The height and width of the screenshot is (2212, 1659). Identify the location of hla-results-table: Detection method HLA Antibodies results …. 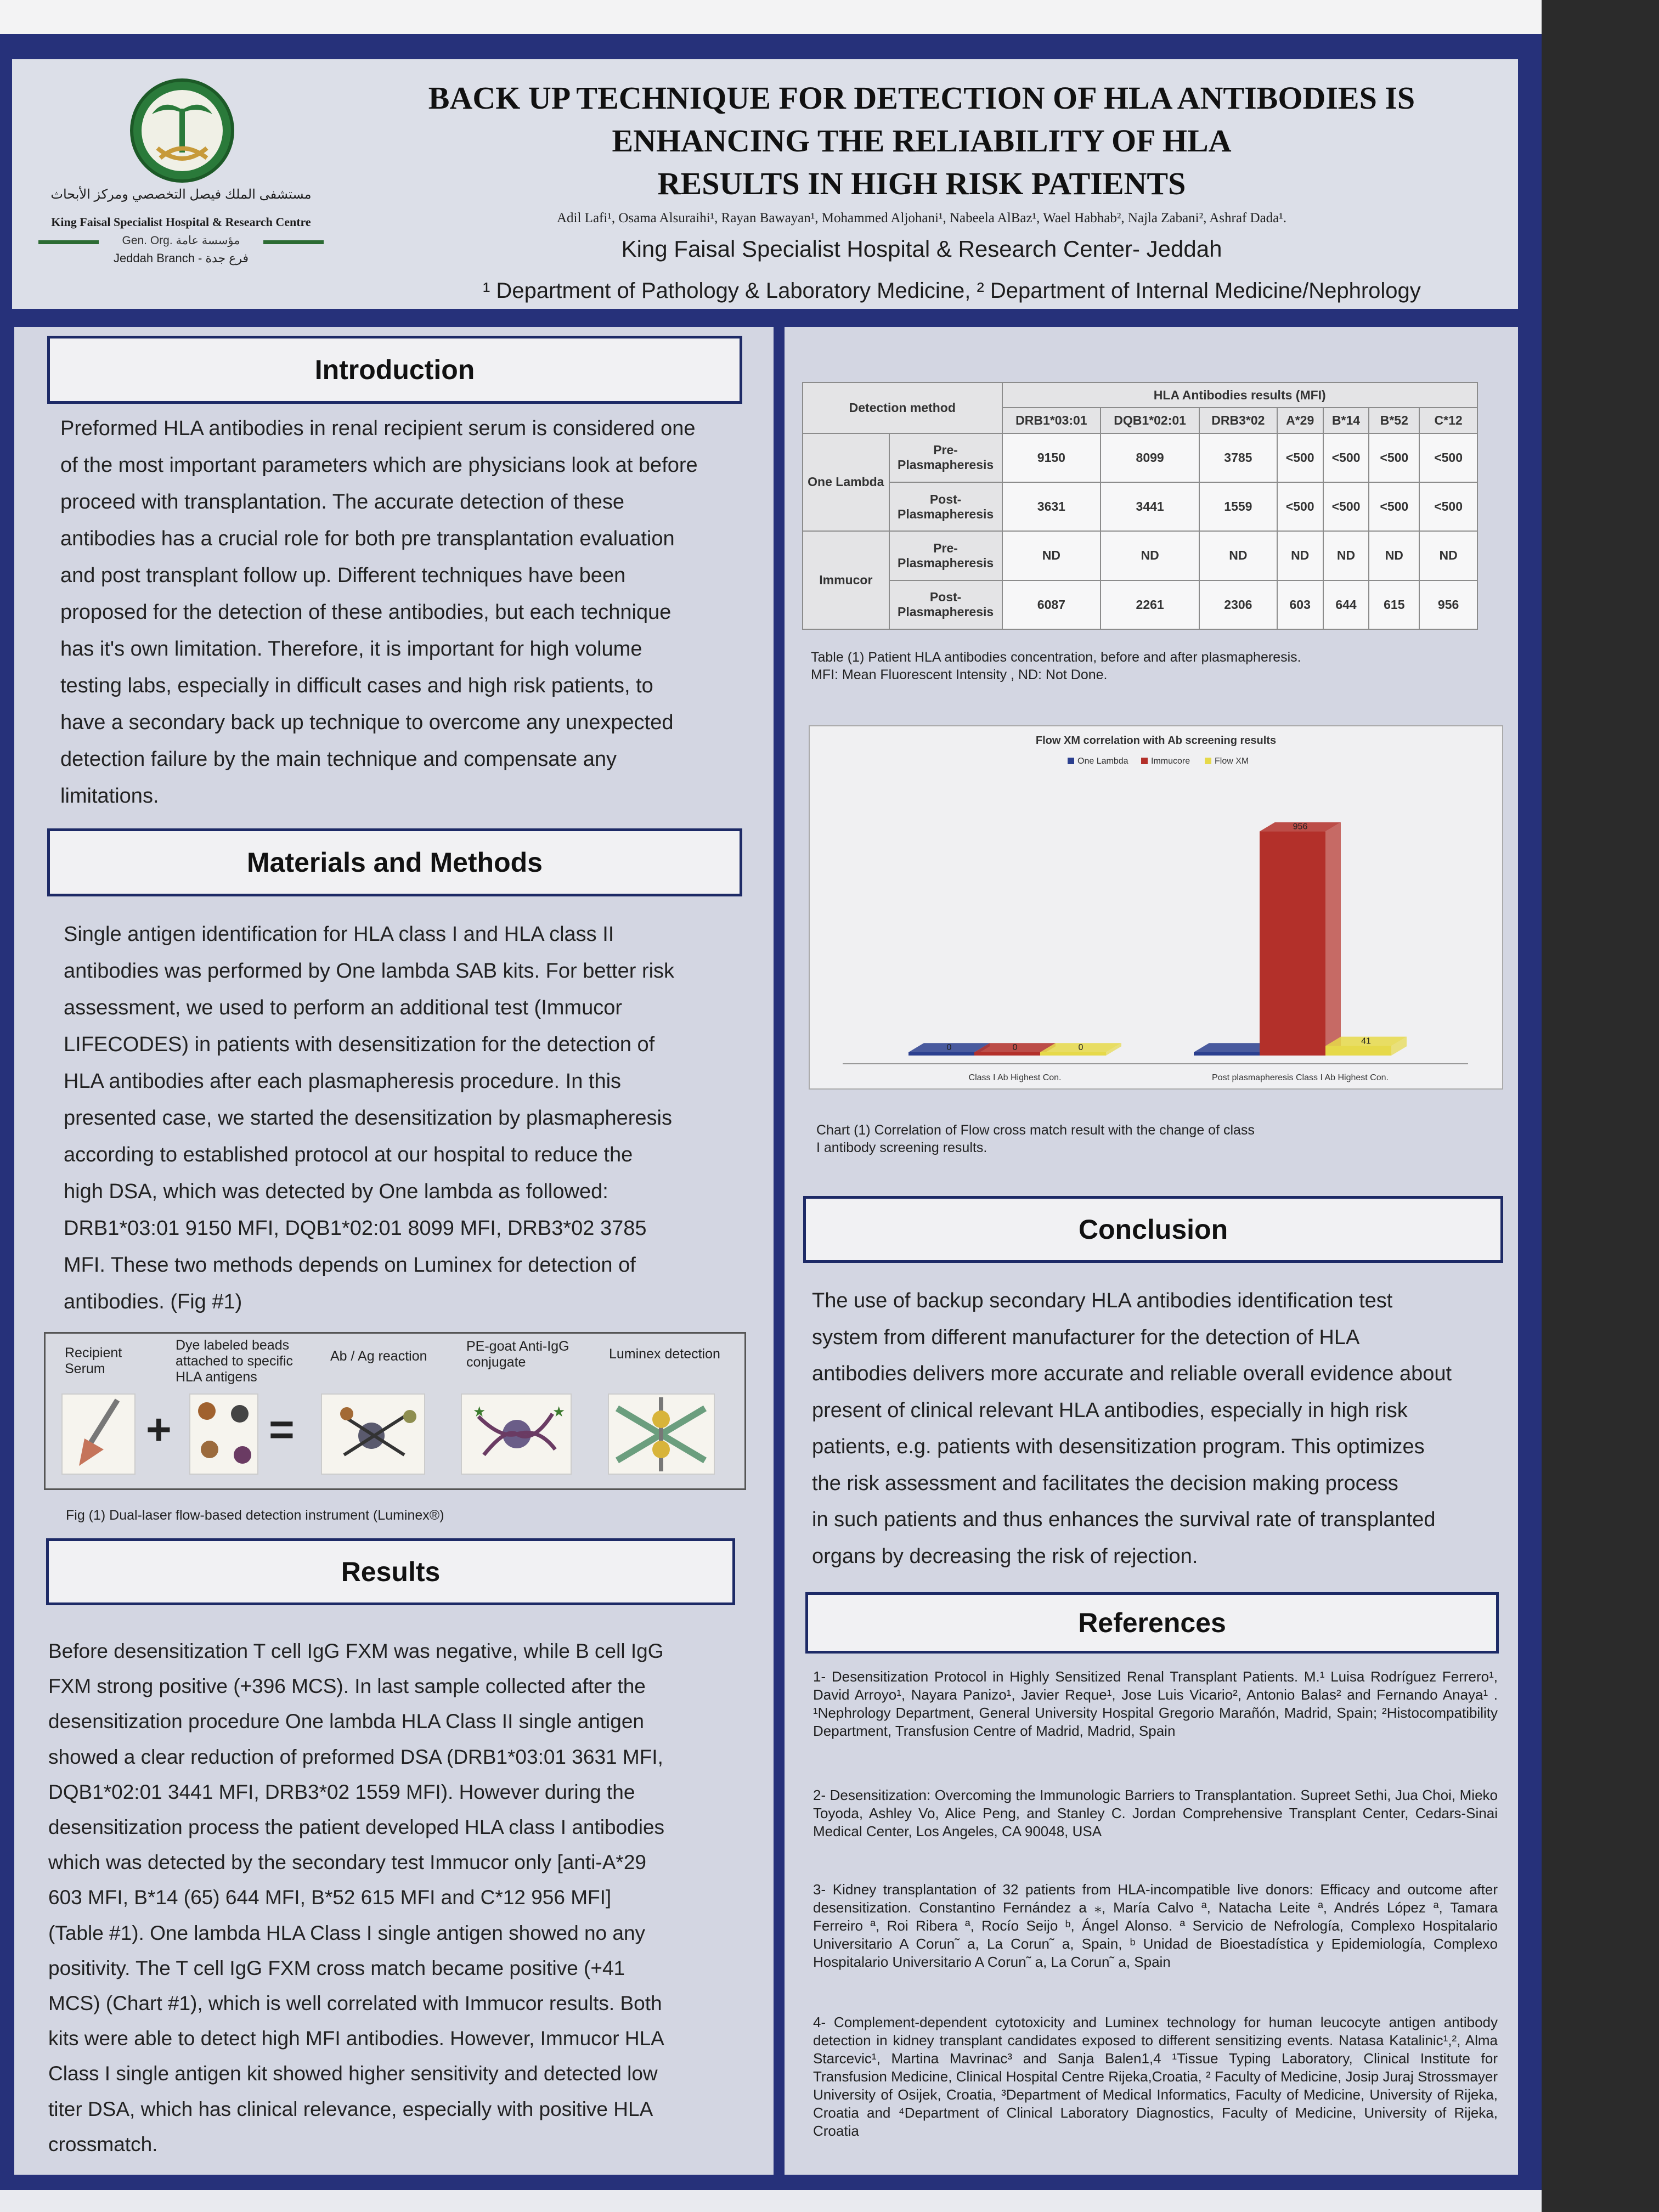
(1140, 505).